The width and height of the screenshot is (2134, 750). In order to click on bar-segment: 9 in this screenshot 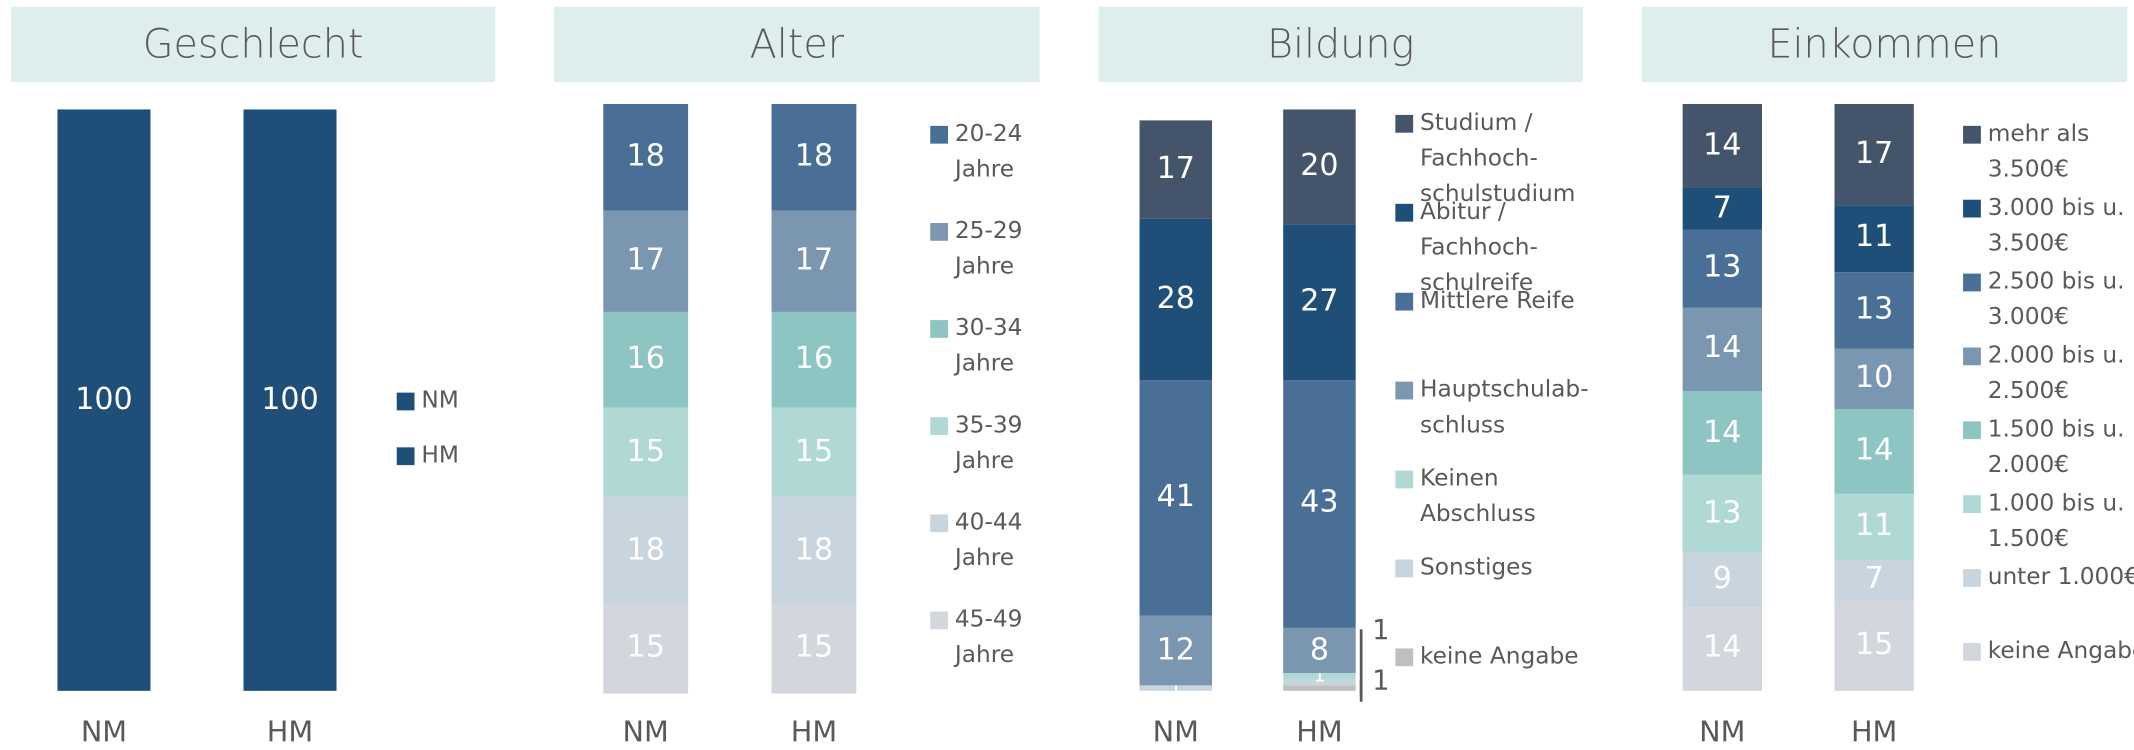, I will do `click(1722, 580)`.